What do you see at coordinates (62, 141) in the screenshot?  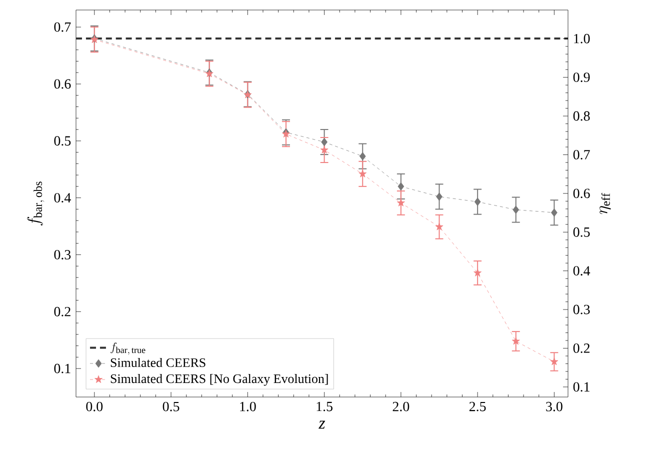 I see `y-tick-label: 0.5` at bounding box center [62, 141].